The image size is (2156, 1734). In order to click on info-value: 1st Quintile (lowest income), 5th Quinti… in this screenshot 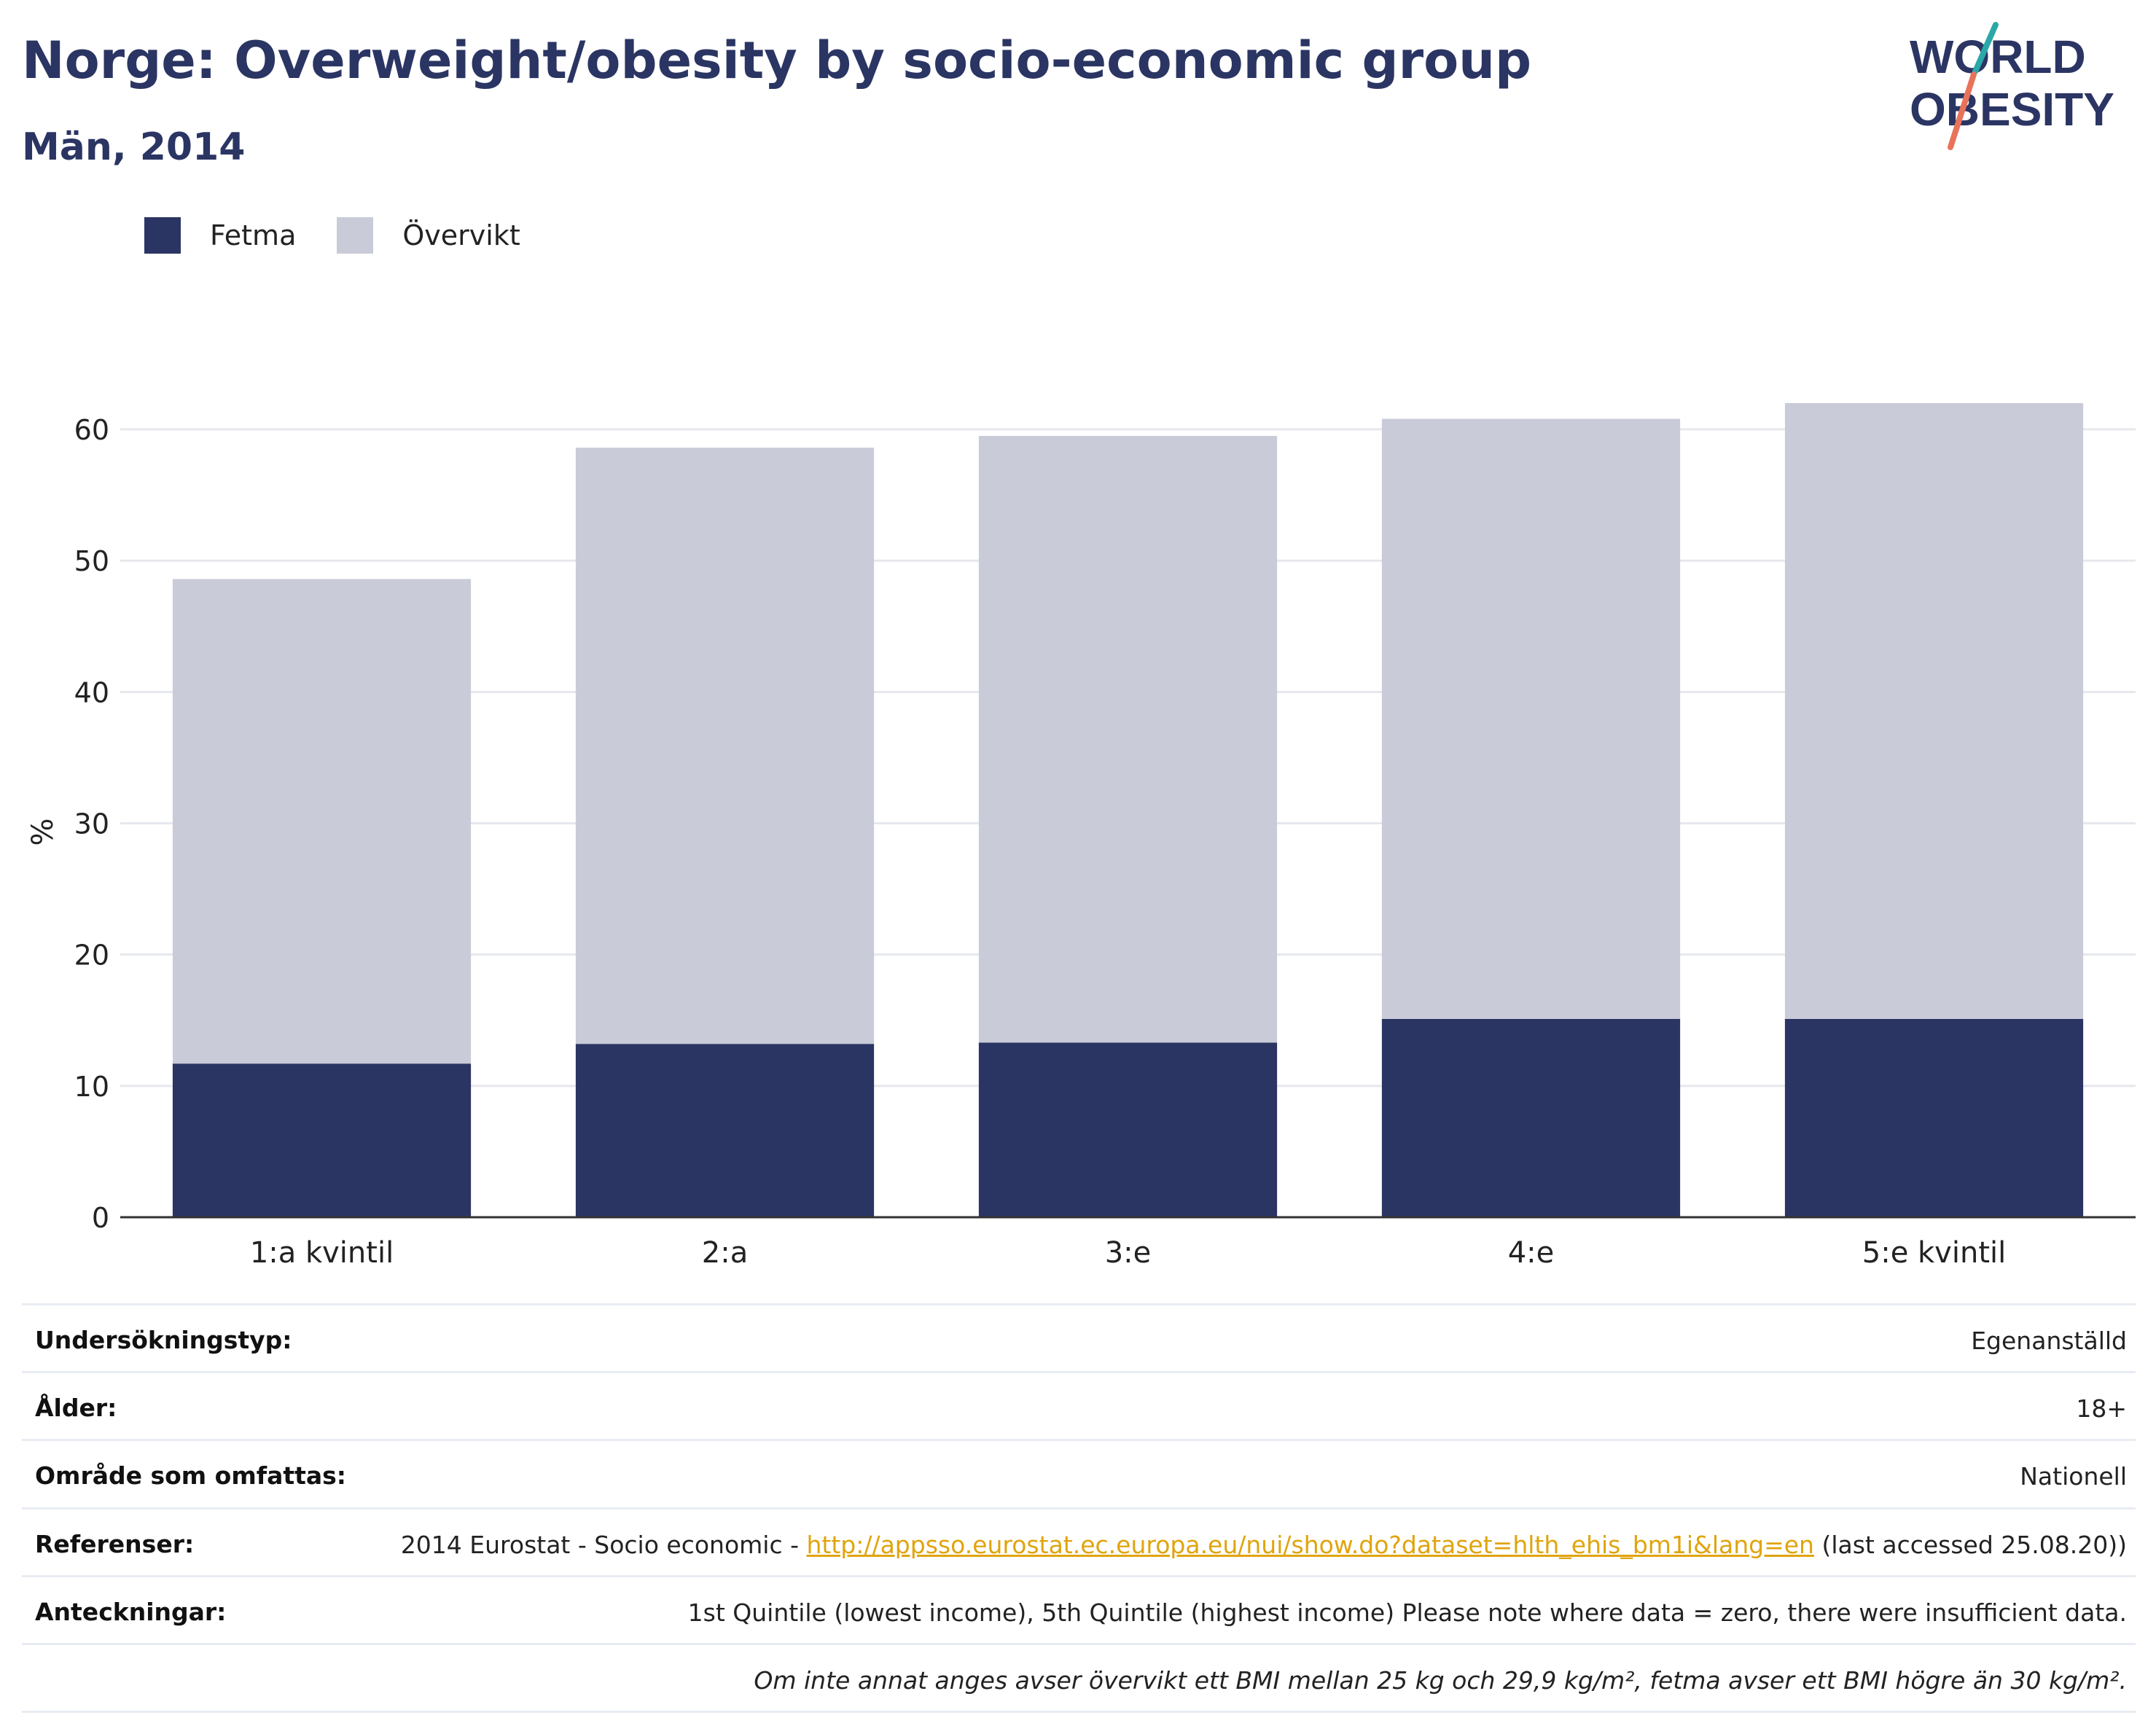, I will do `click(1407, 1612)`.